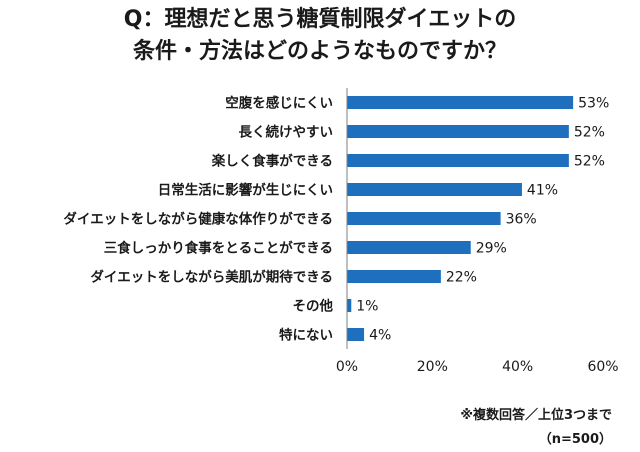  Describe the element at coordinates (367, 307) in the screenshot. I see `value-label: 1%` at that location.